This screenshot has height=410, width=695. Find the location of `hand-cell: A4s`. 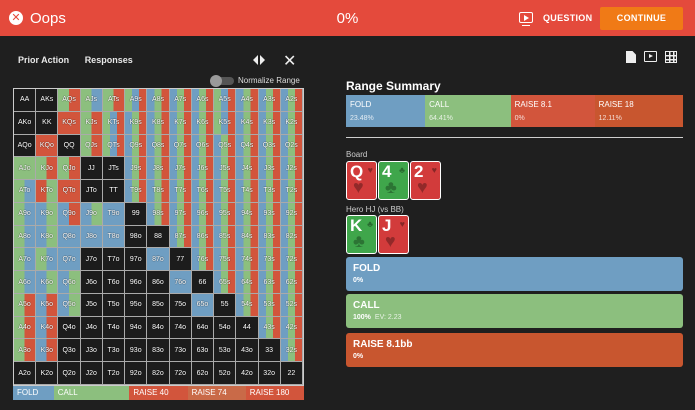

hand-cell: A4s is located at coordinates (247, 100).